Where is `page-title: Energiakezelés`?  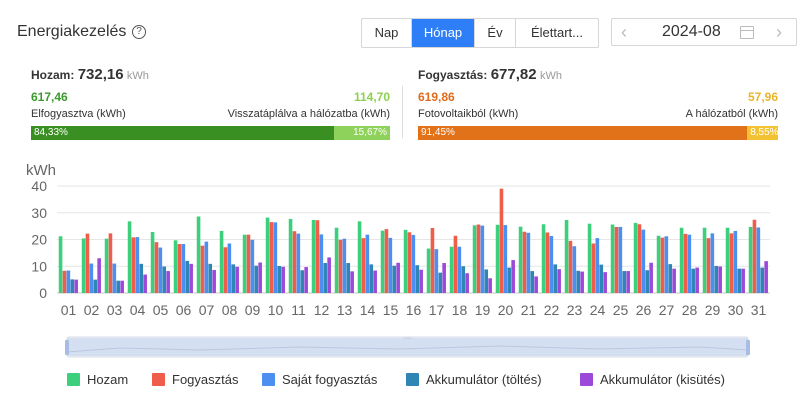 page-title: Energiakezelés is located at coordinates (72, 31).